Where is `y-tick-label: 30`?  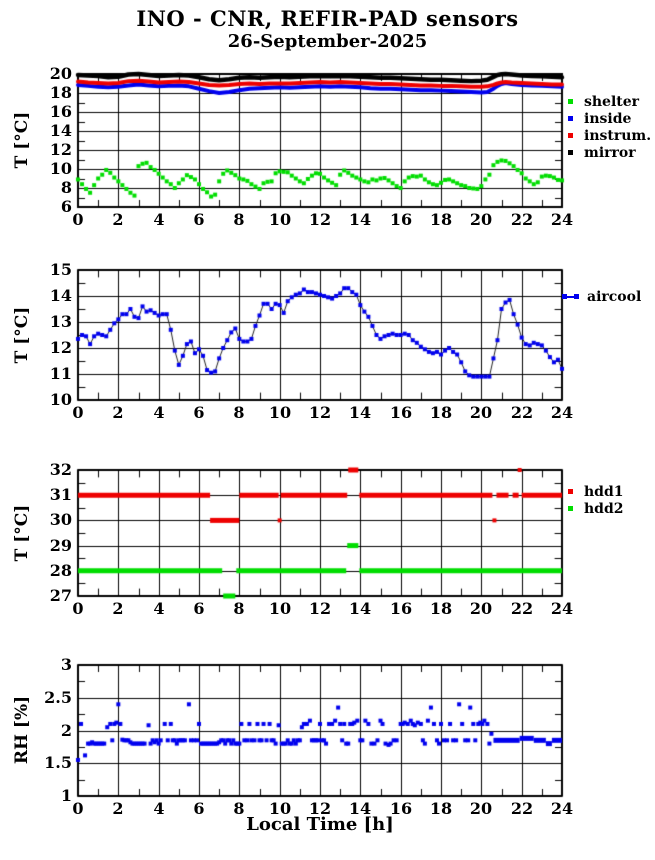
y-tick-label: 30 is located at coordinates (60, 519).